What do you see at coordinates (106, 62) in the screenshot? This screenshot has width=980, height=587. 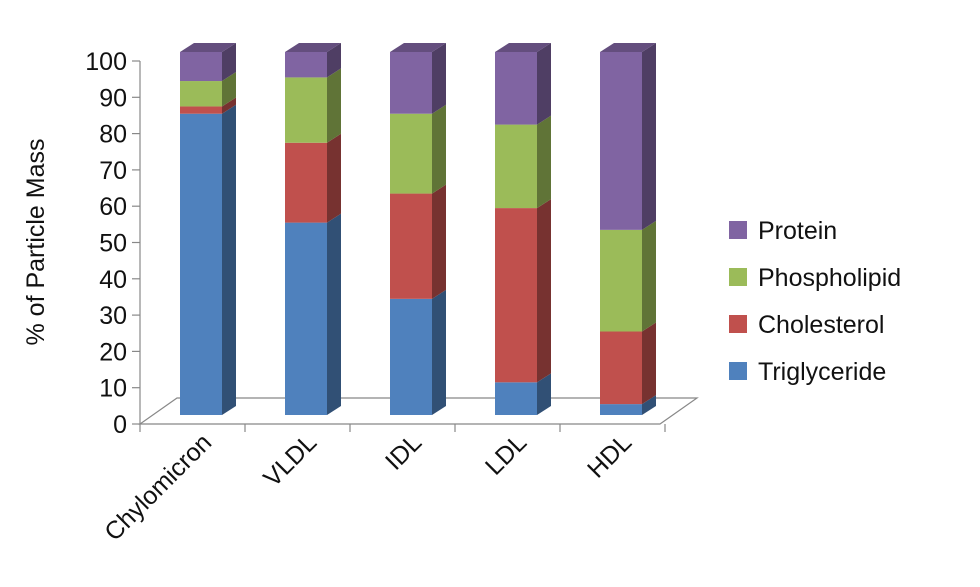 I see `y-tick-label: 100` at bounding box center [106, 62].